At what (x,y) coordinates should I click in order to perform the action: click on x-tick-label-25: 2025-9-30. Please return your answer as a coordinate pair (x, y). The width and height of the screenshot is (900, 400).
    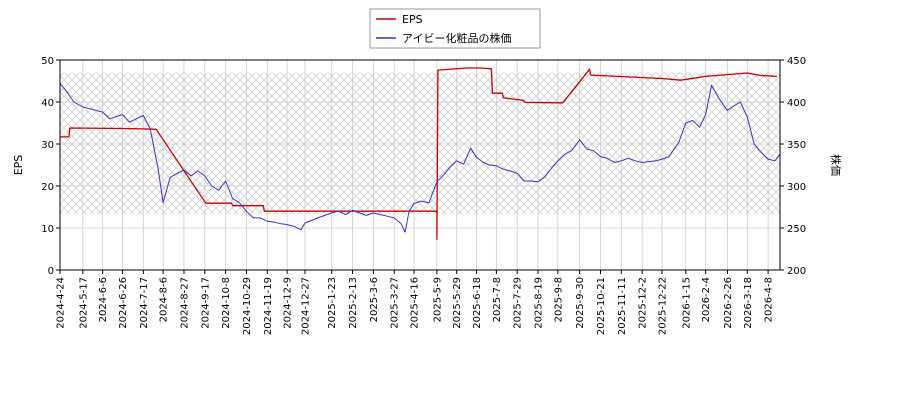
    Looking at the image, I should click on (580, 303).